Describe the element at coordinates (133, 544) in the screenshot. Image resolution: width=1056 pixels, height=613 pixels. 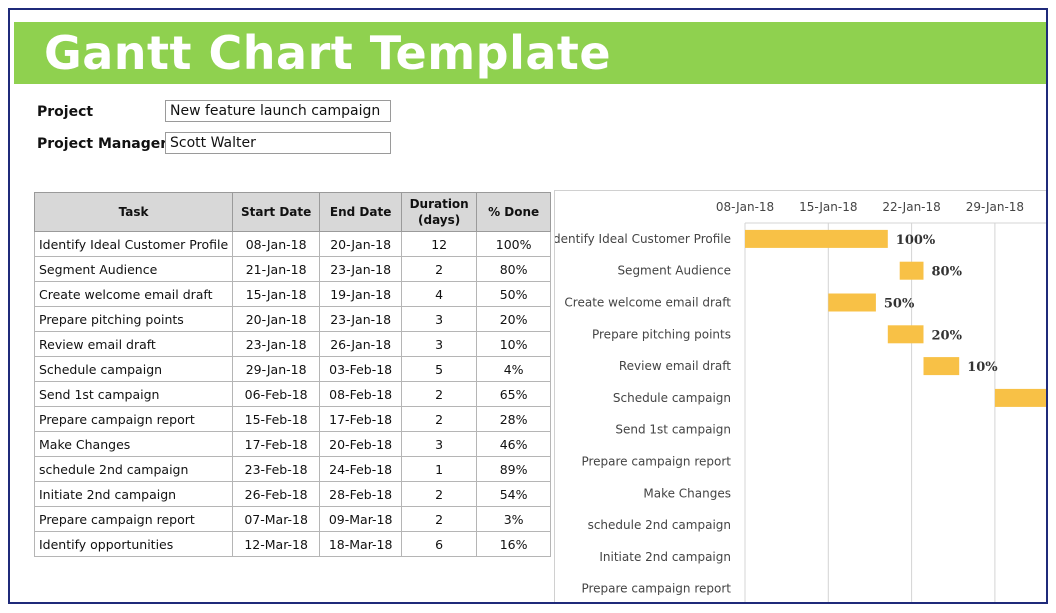
I see `cell-task: Identify opportunities` at that location.